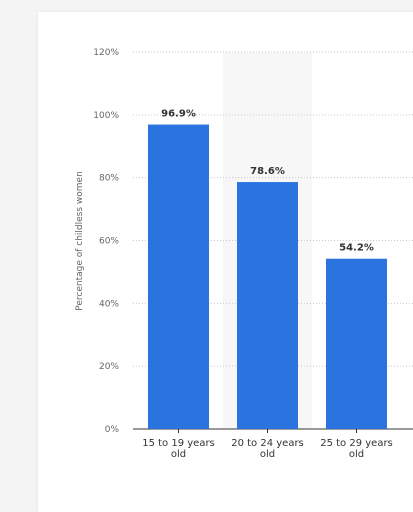  What do you see at coordinates (109, 304) in the screenshot?
I see `y-tick-label: 40%` at bounding box center [109, 304].